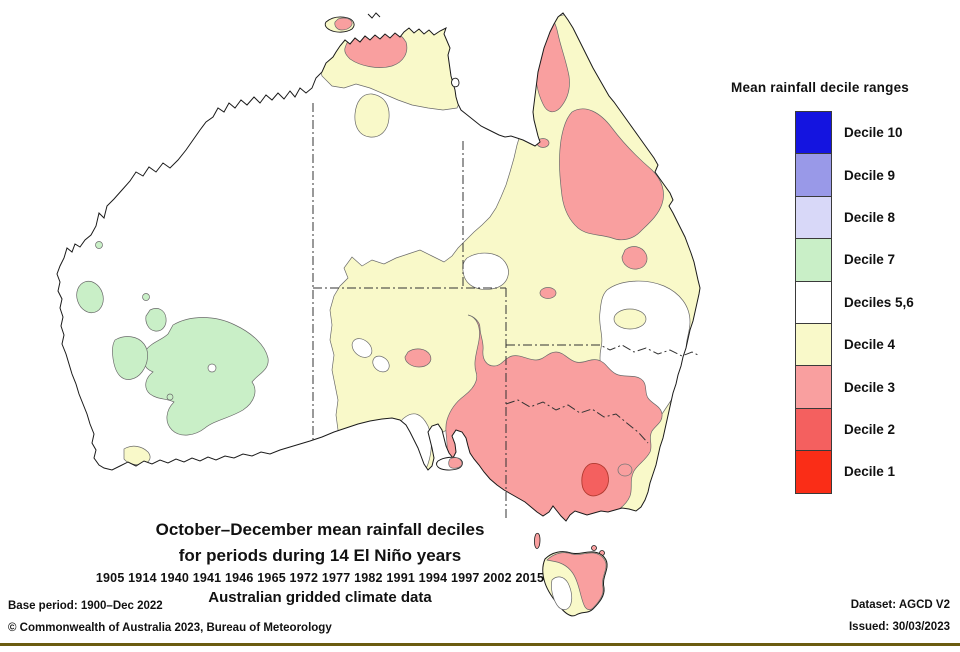 This screenshot has width=960, height=652. I want to click on legend-label-decile-2: Decile 2, so click(870, 429).